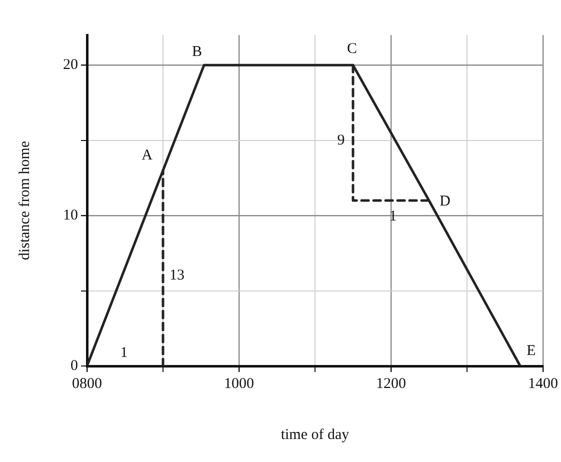  I want to click on y-tick-label: 20, so click(70, 65).